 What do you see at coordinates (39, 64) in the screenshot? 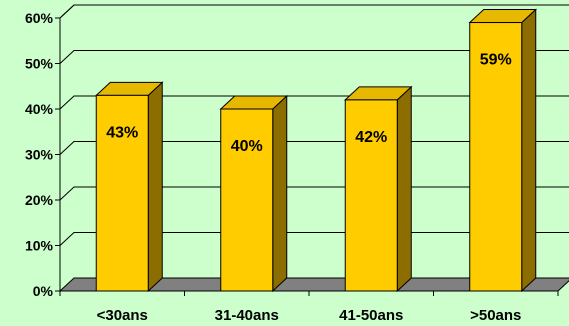
I see `y-tick-label: 50%` at bounding box center [39, 64].